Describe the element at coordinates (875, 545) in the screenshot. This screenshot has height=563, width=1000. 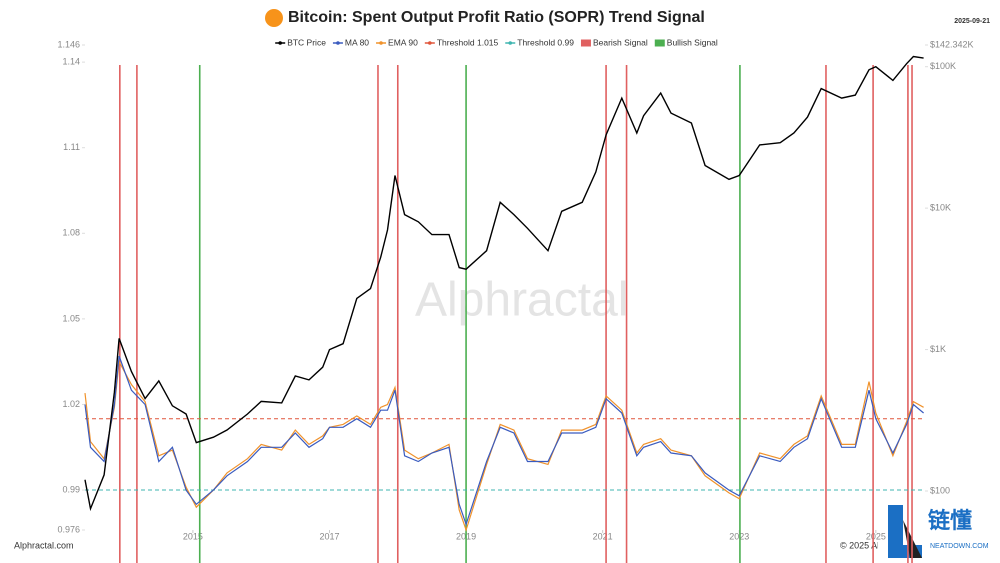
I see `copyright: © 2025 Alphractal` at that location.